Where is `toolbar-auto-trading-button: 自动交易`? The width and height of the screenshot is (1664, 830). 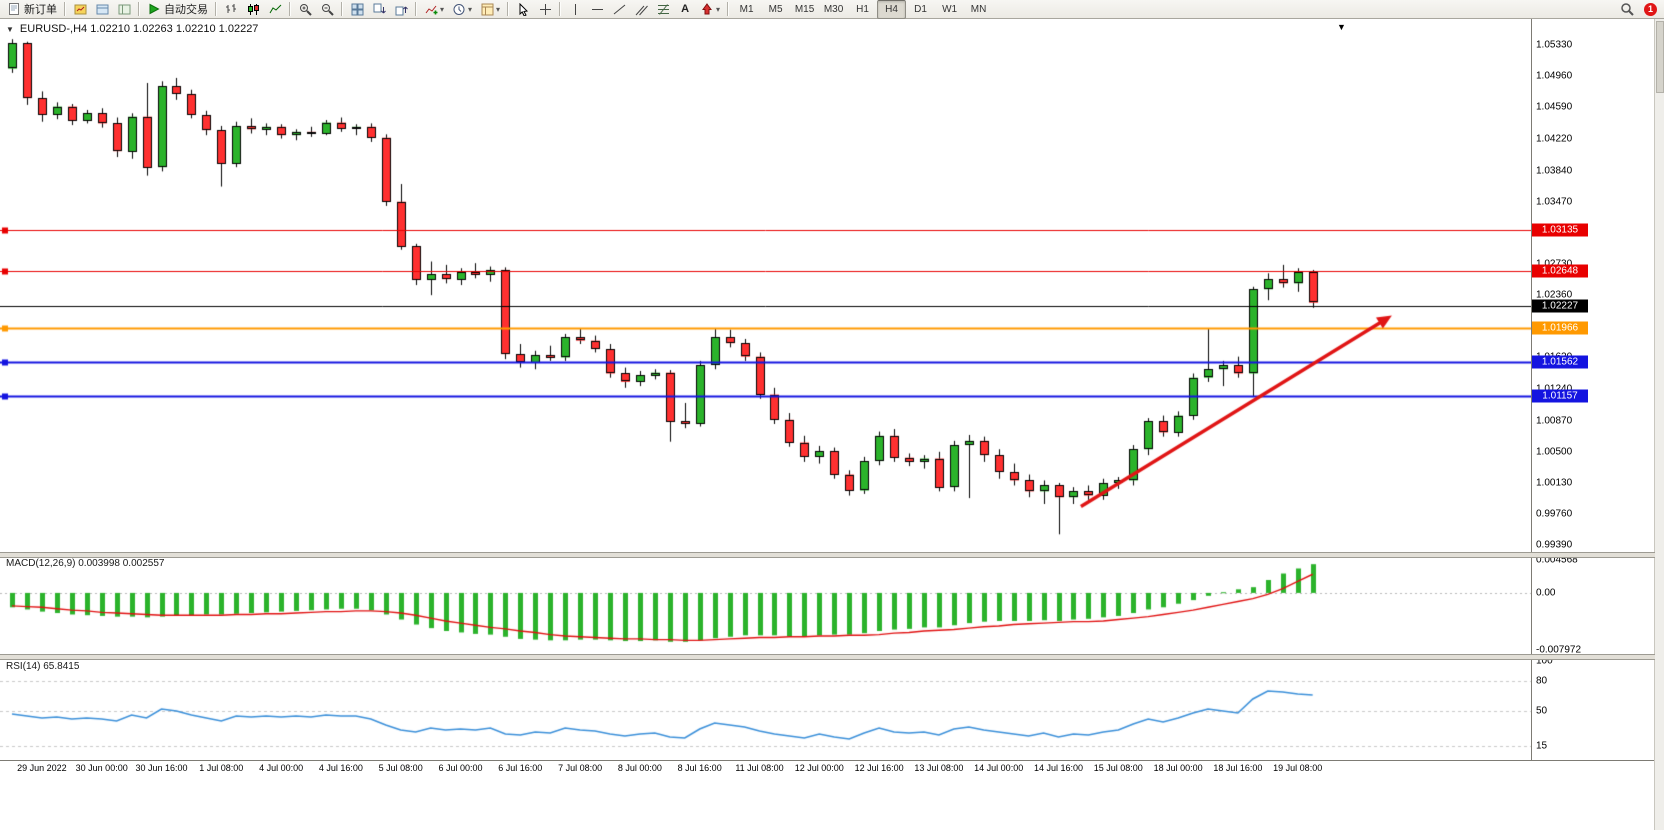 toolbar-auto-trading-button: 自动交易 is located at coordinates (177, 9).